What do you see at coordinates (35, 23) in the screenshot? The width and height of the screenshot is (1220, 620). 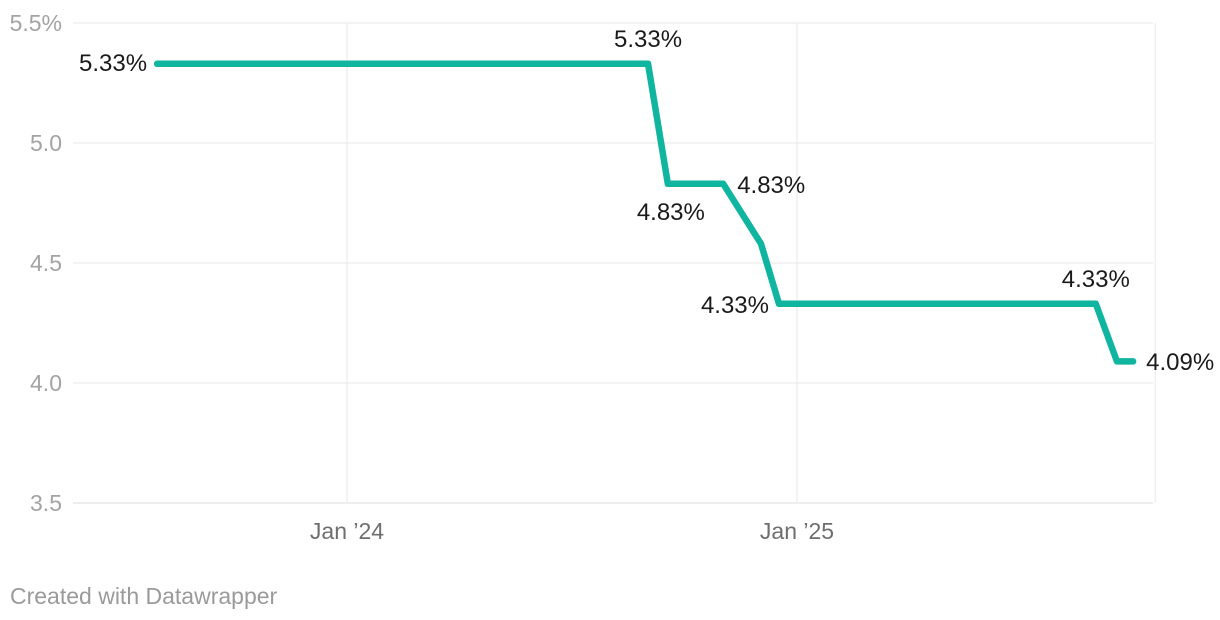 I see `y-axis-label: 5.5%` at bounding box center [35, 23].